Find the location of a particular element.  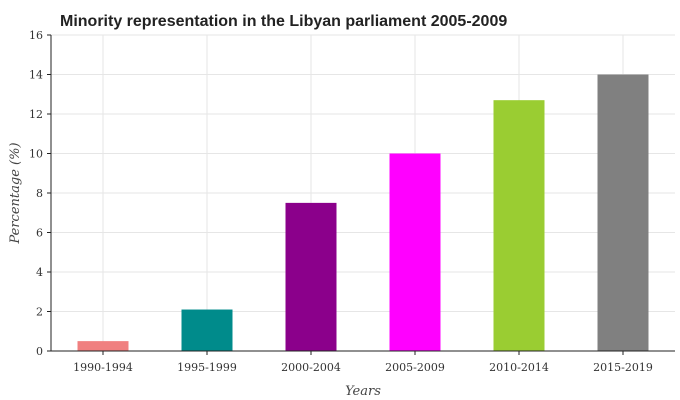

y-axis-ticks: 0 2 4 6 8 10 12 14 16 is located at coordinates (40, 193).